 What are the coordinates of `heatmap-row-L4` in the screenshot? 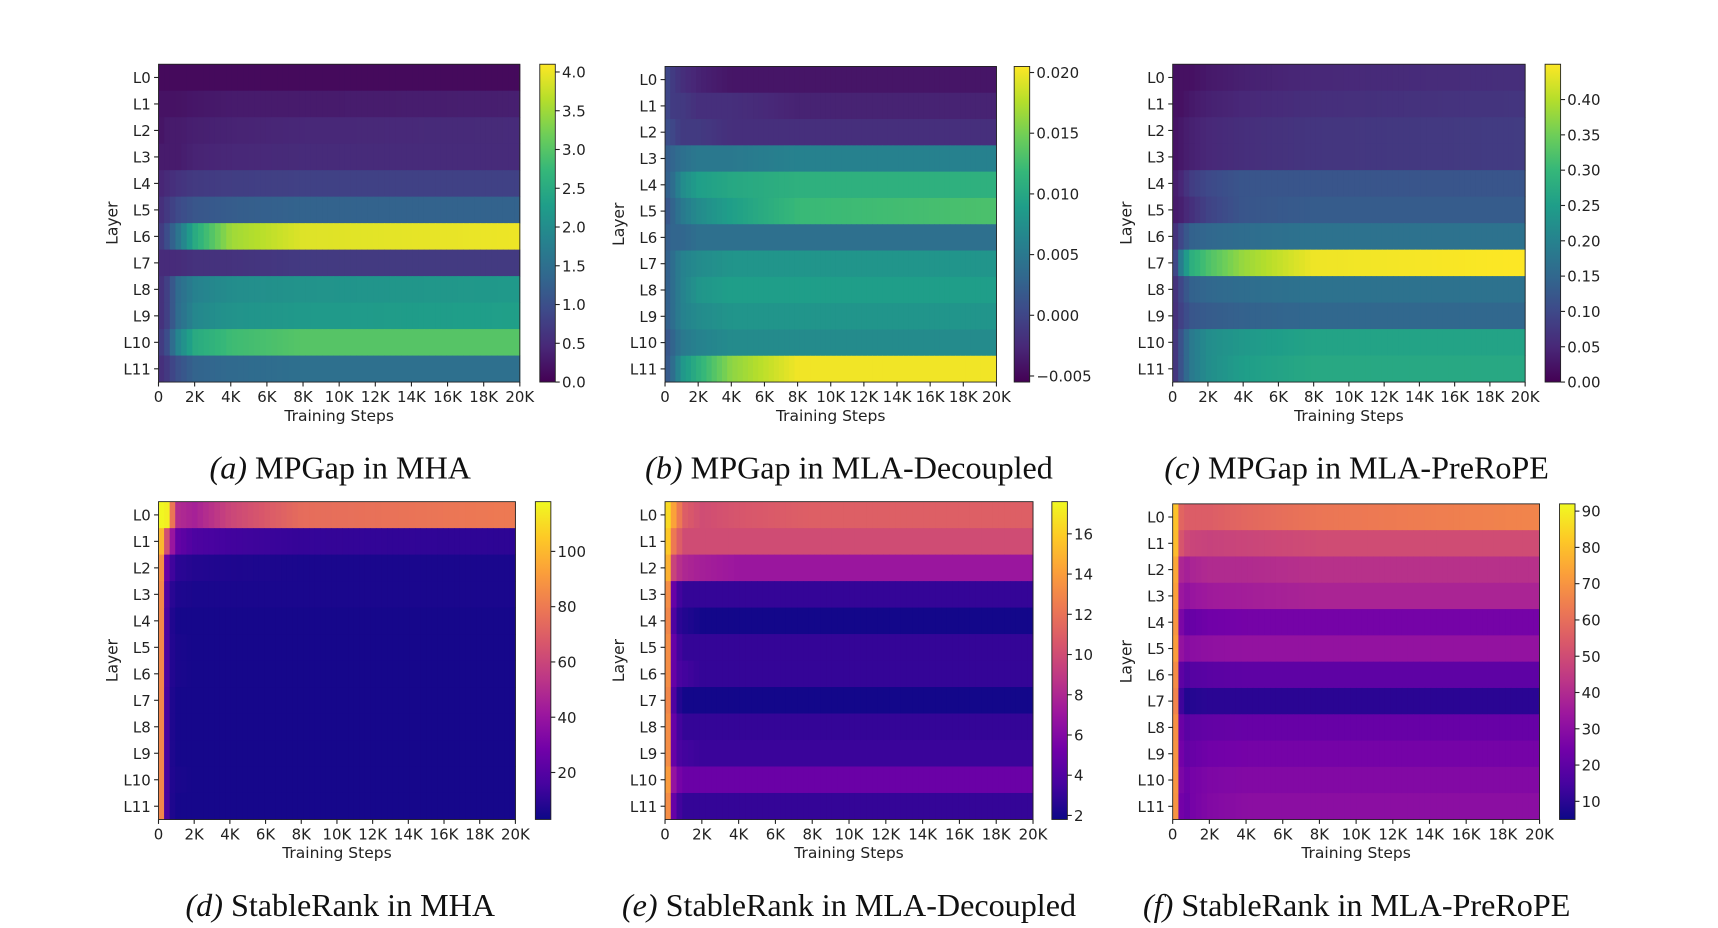 It's located at (831, 185).